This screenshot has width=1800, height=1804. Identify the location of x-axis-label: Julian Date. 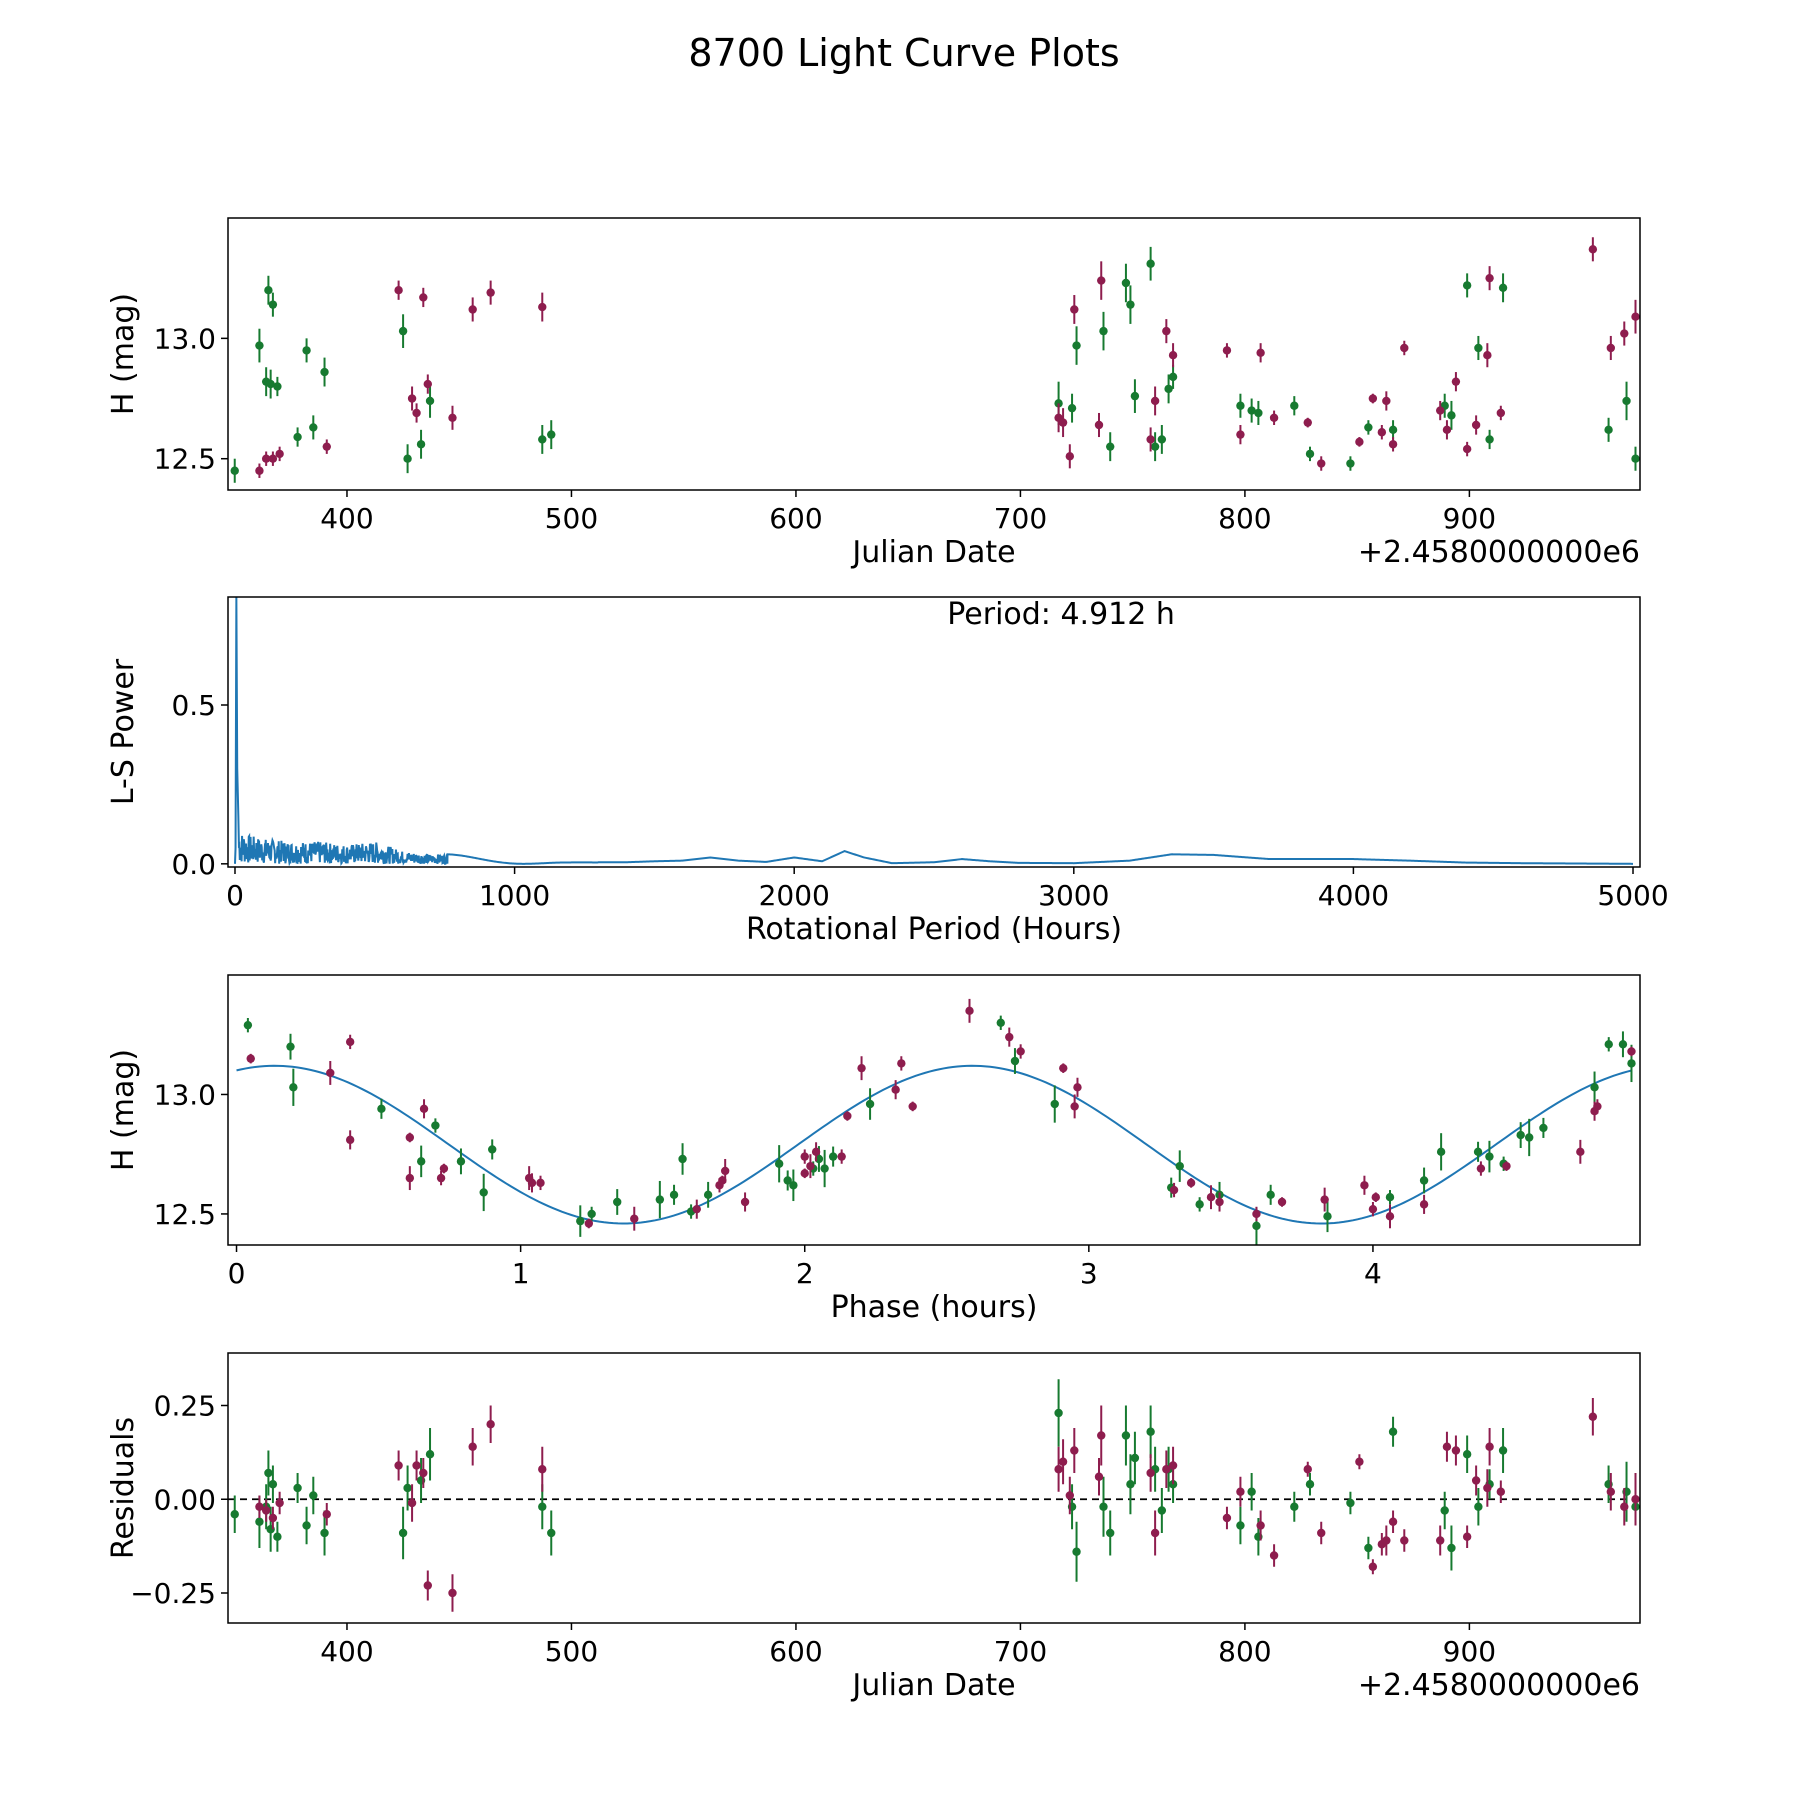
(932, 552).